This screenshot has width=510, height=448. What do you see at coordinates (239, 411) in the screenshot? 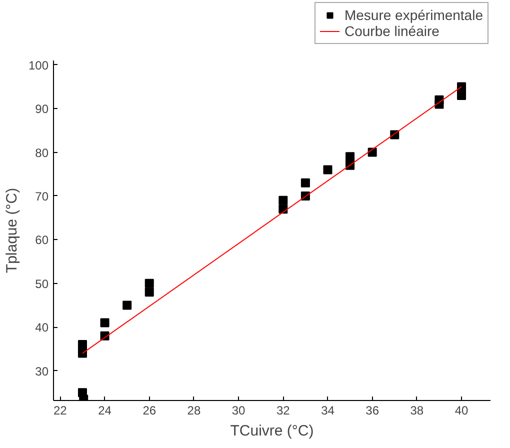
I see `x-tick-label: 30` at bounding box center [239, 411].